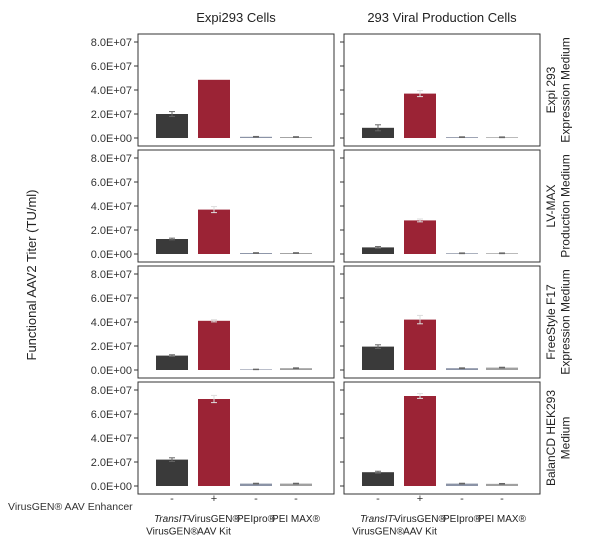 This screenshot has width=592, height=549. I want to click on row-title: LV-MAXProduction Medium, so click(558, 205).